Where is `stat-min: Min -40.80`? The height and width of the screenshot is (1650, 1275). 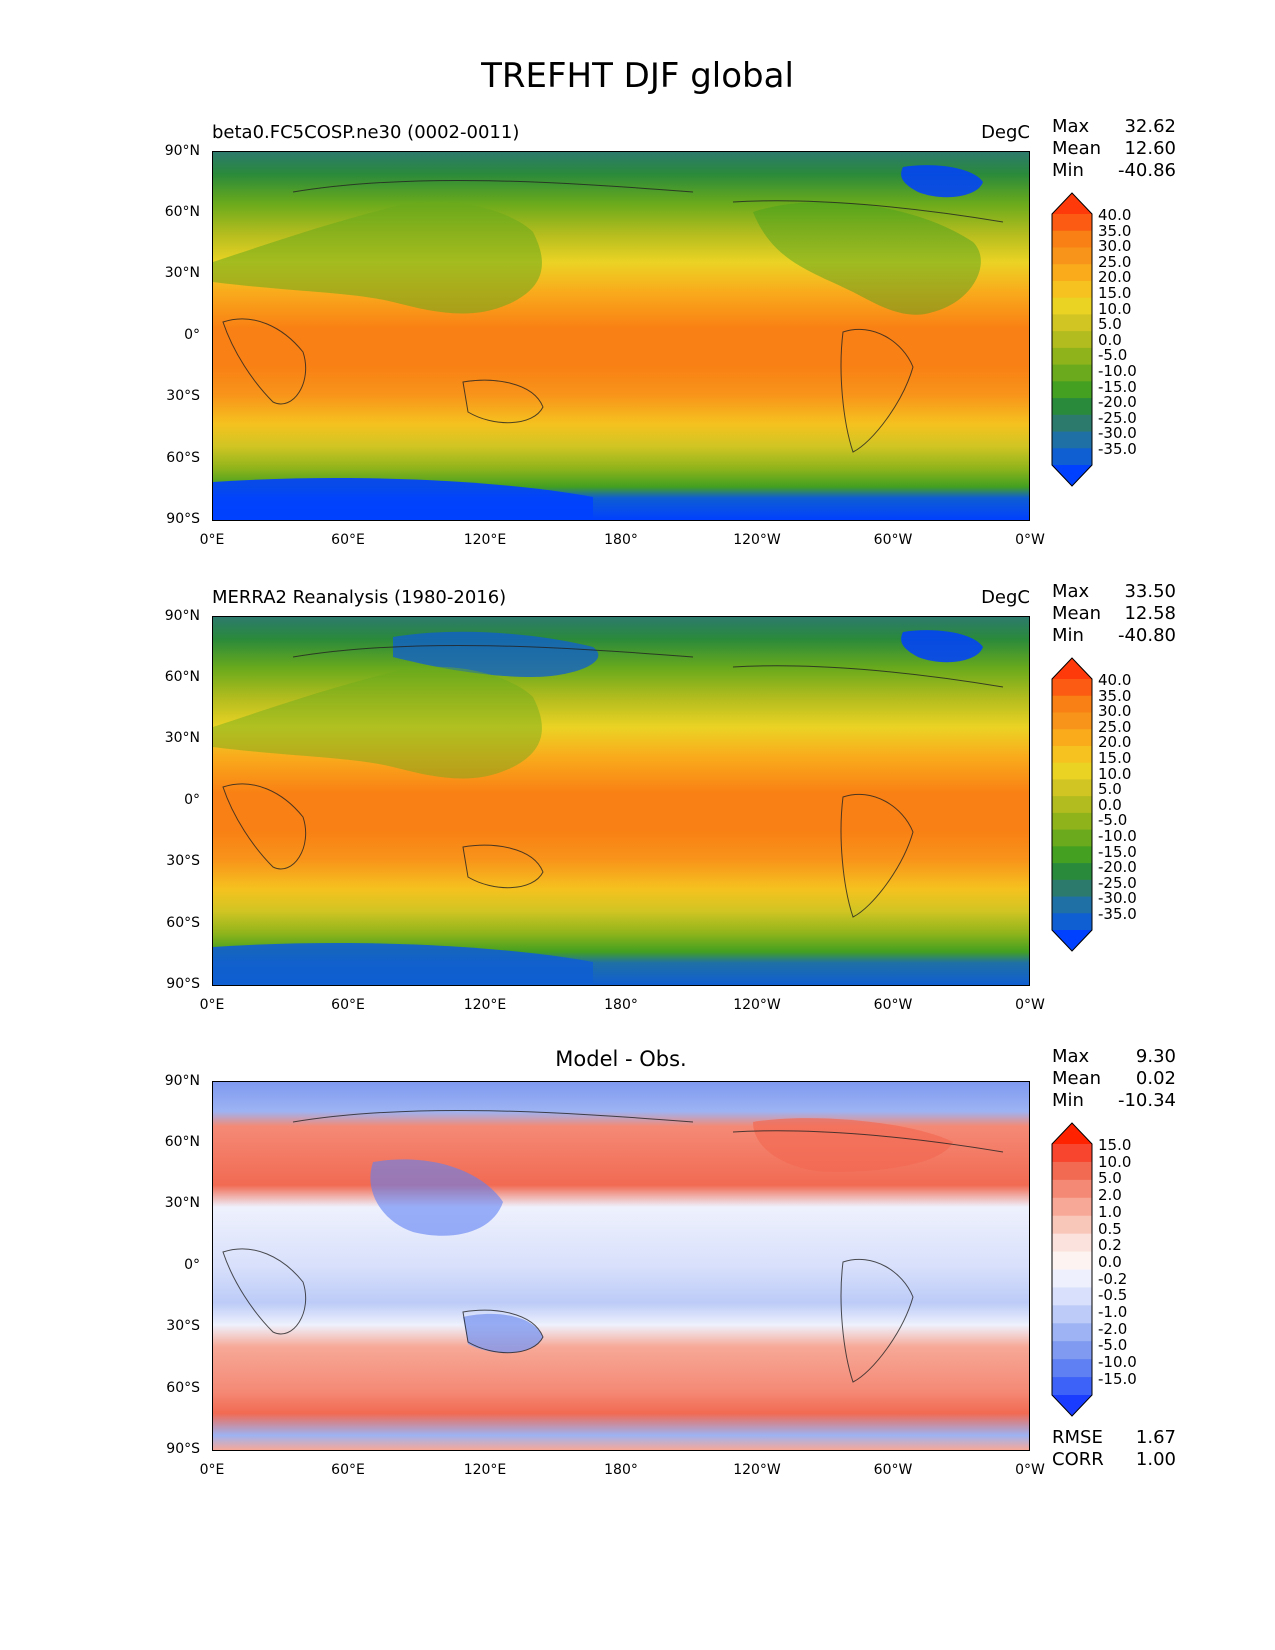 stat-min: Min -40.80 is located at coordinates (1114, 635).